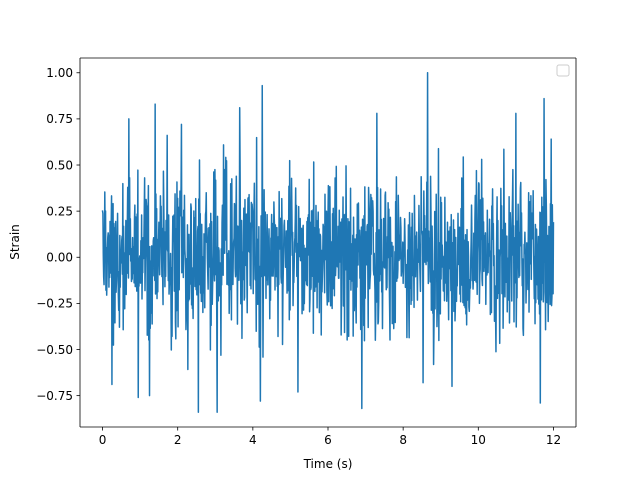 This screenshot has width=640, height=480. Describe the element at coordinates (103, 440) in the screenshot. I see `x-tick-label: 0` at that location.